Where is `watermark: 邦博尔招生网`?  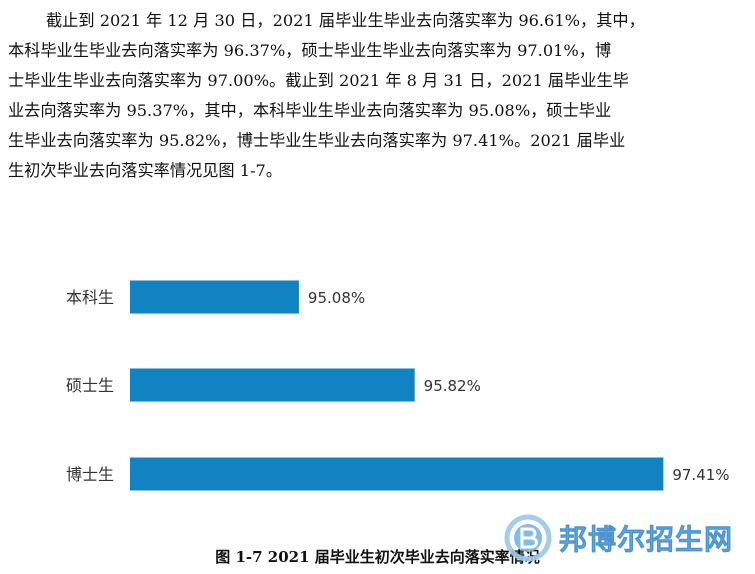
watermark: 邦博尔招生网 is located at coordinates (618, 538).